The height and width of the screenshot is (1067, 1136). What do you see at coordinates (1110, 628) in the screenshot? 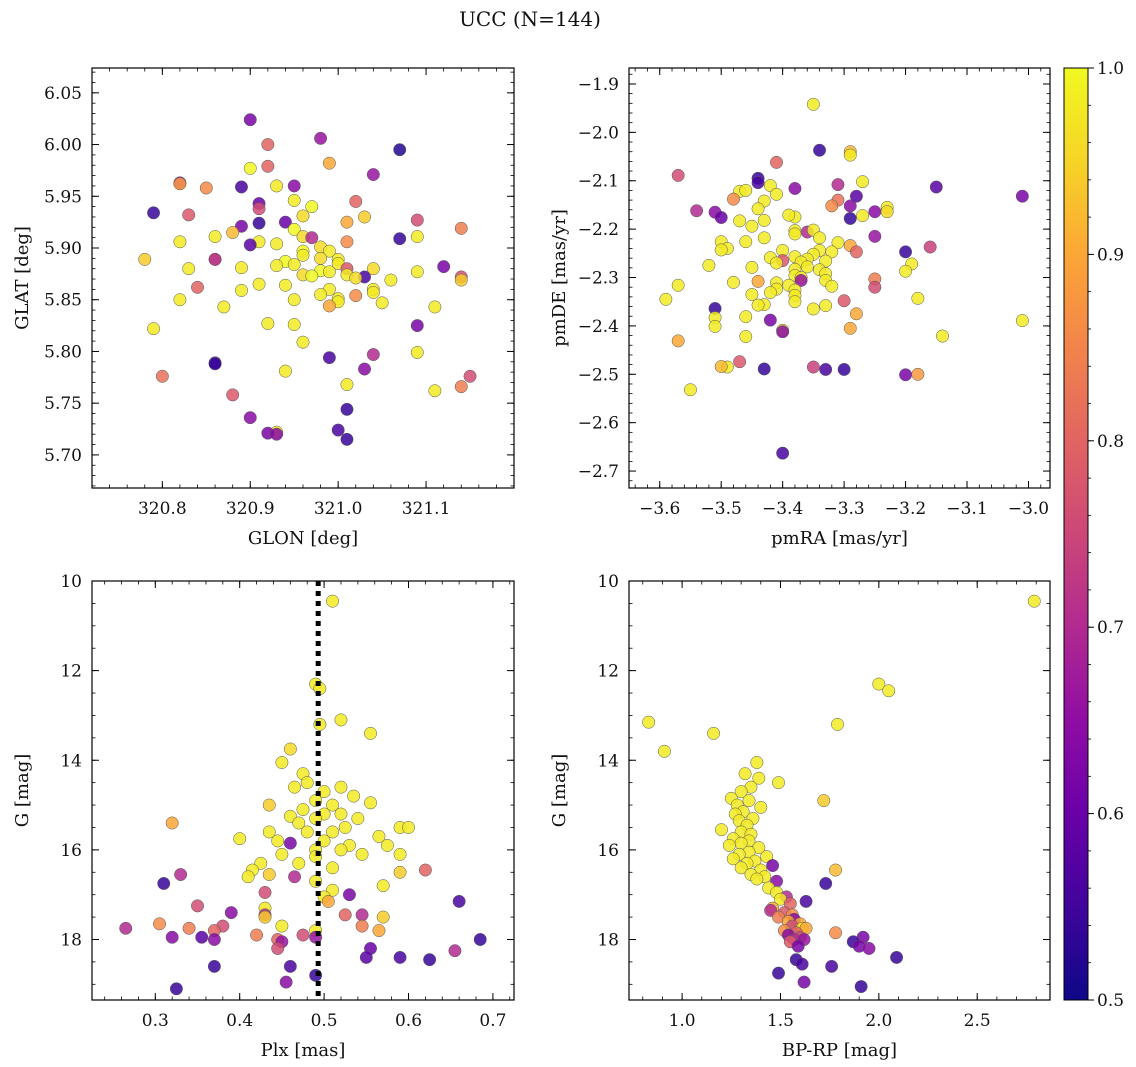
I see `colorbar-tick-label: 0.7` at bounding box center [1110, 628].